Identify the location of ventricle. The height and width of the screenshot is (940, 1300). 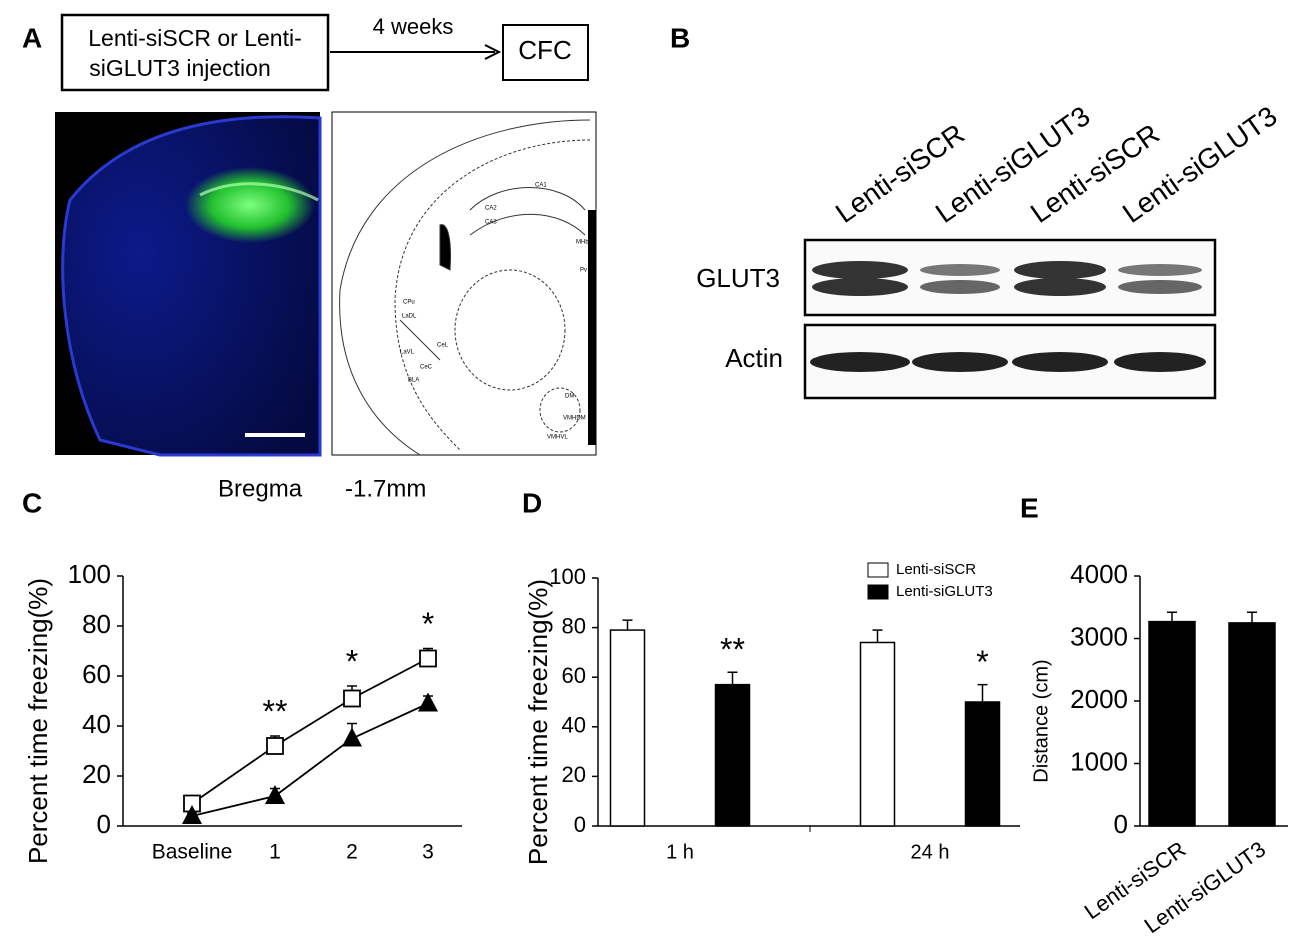
(445, 247).